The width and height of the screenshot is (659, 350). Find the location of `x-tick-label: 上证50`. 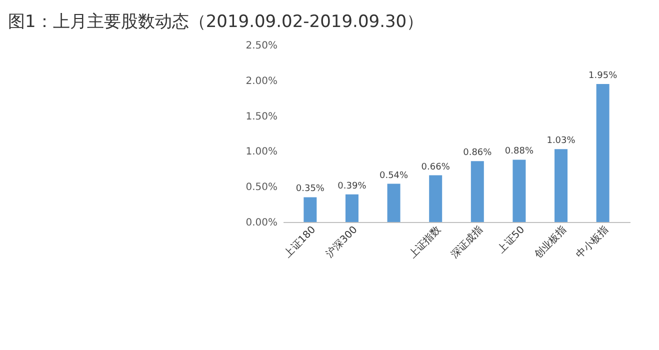

x-tick-label: 上证50 is located at coordinates (511, 240).